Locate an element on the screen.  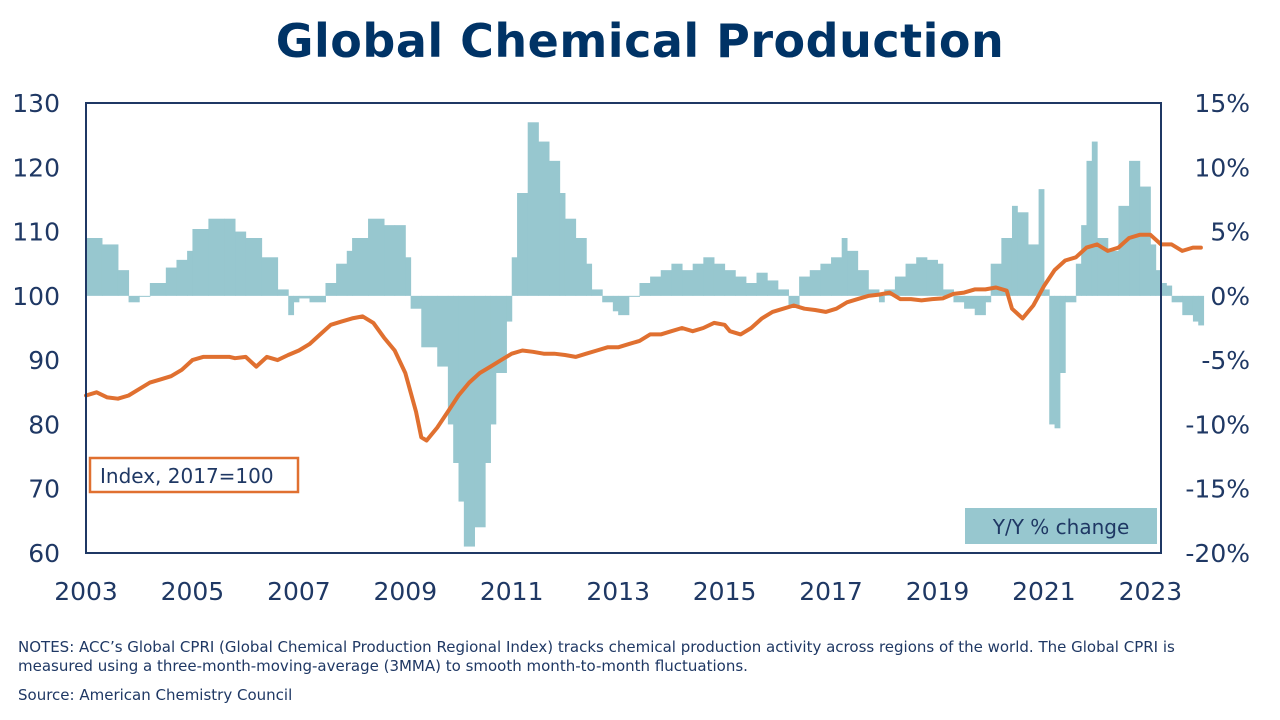
right-tick-label: 0% is located at coordinates (1230, 296).